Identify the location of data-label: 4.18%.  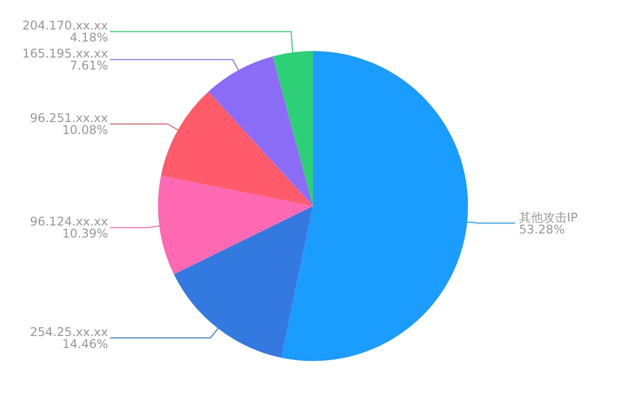
(89, 37).